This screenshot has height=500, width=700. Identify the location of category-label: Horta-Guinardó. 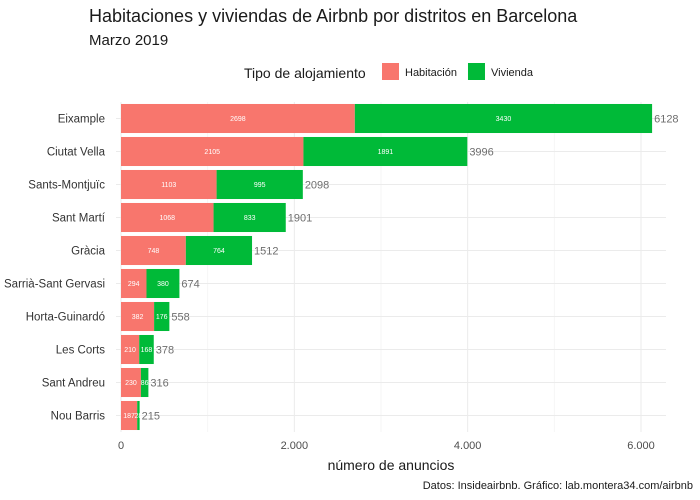
(65, 318).